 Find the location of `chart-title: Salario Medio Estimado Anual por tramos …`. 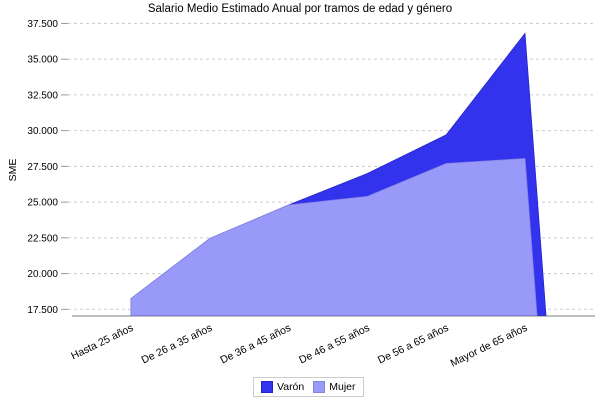

chart-title: Salario Medio Estimado Anual por tramos … is located at coordinates (300, 9).